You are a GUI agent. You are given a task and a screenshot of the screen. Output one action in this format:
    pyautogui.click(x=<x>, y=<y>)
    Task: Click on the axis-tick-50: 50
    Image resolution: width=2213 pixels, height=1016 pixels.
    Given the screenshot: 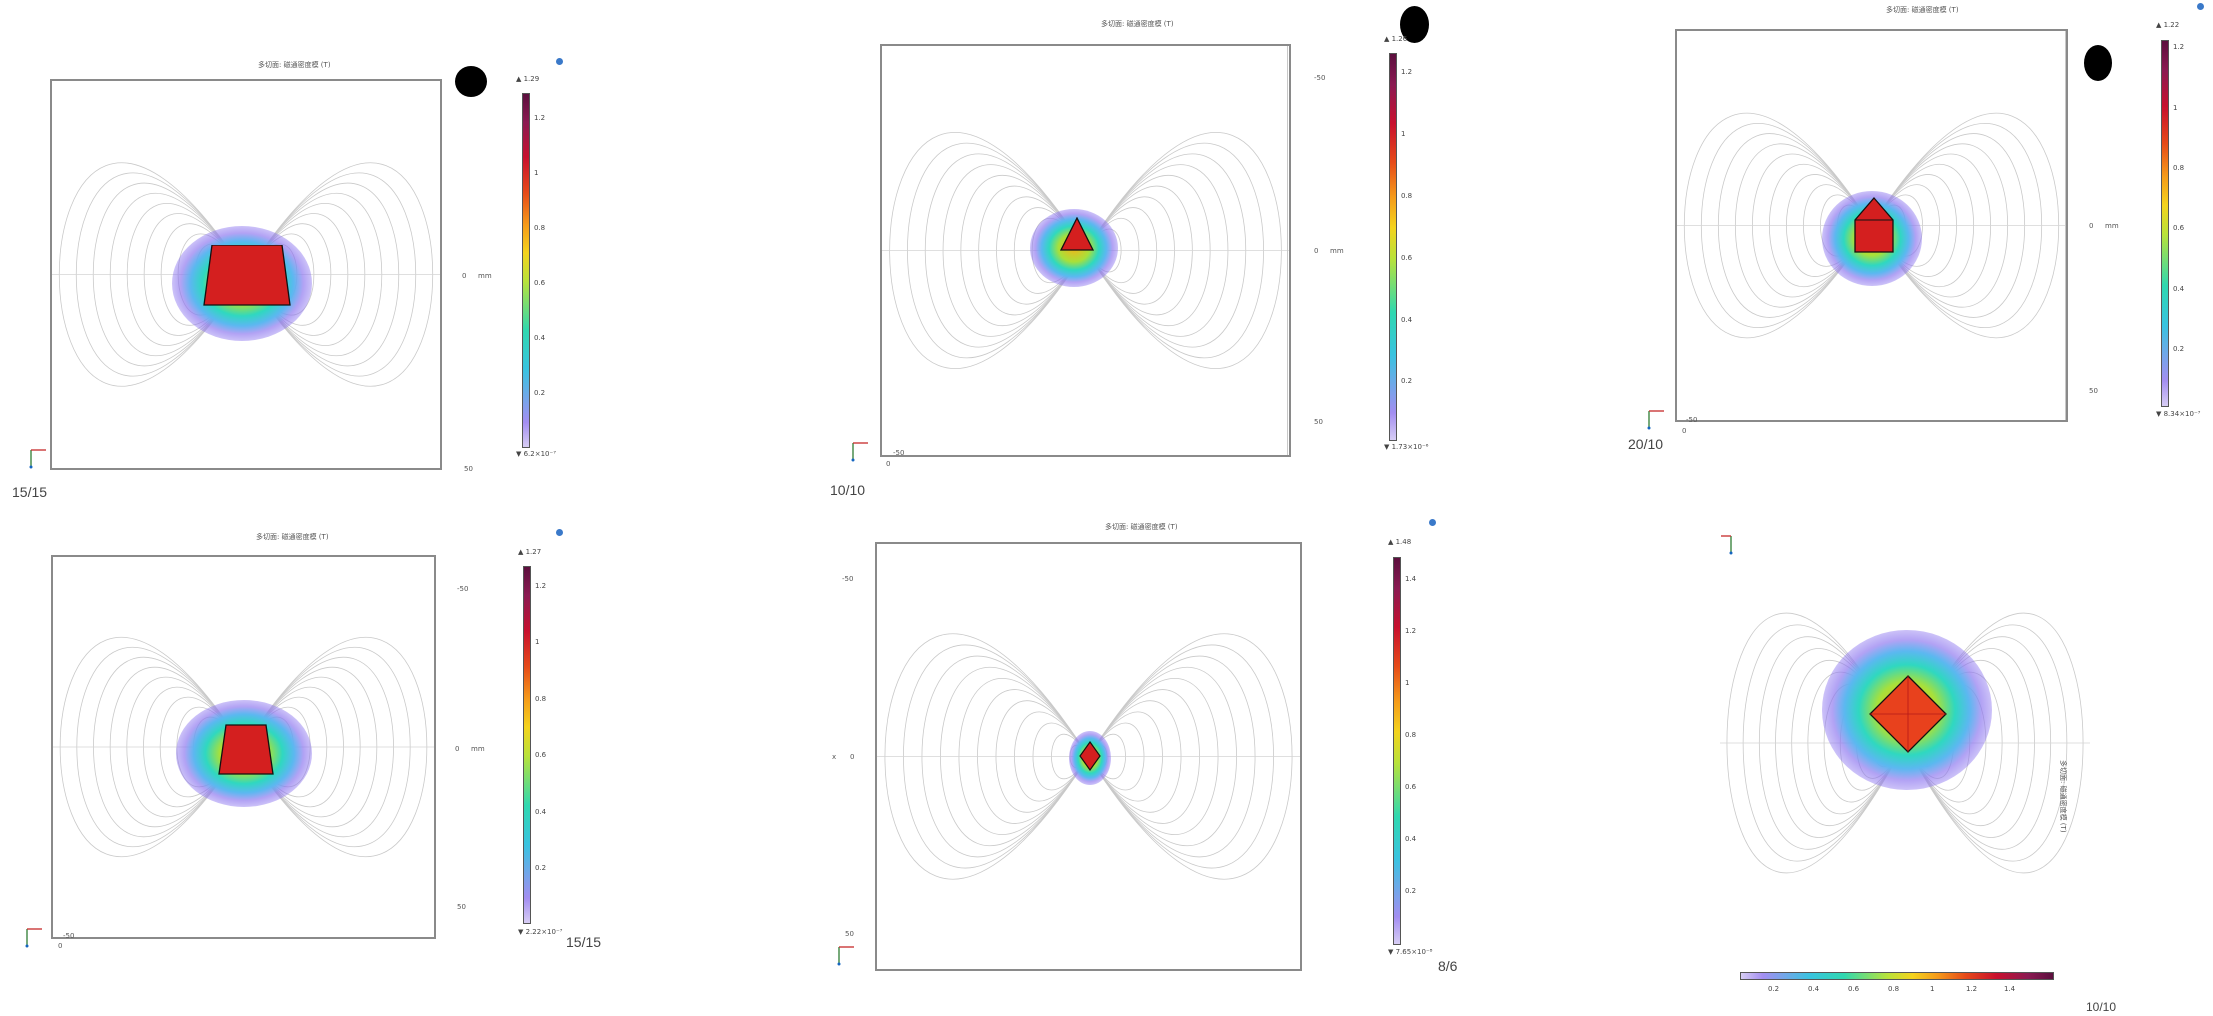 What is the action you would take?
    pyautogui.click(x=468, y=469)
    